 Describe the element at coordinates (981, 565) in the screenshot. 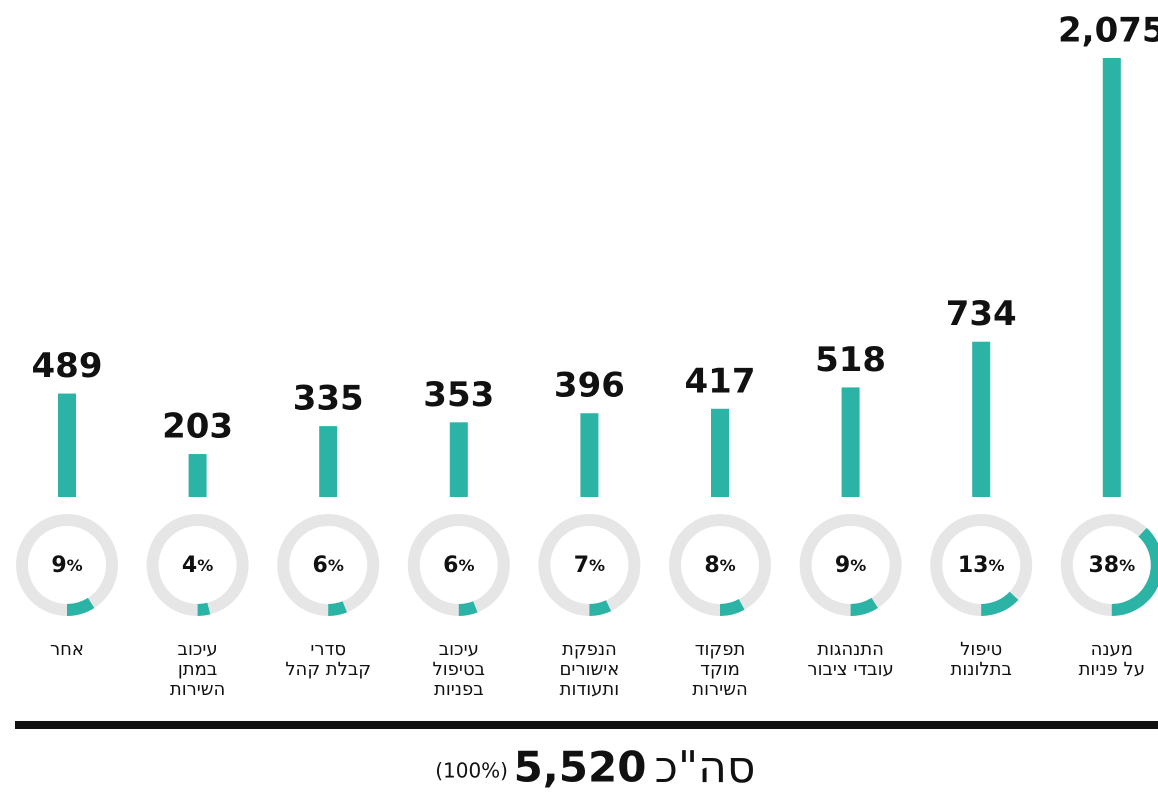

I see `percent-label: 13%` at that location.